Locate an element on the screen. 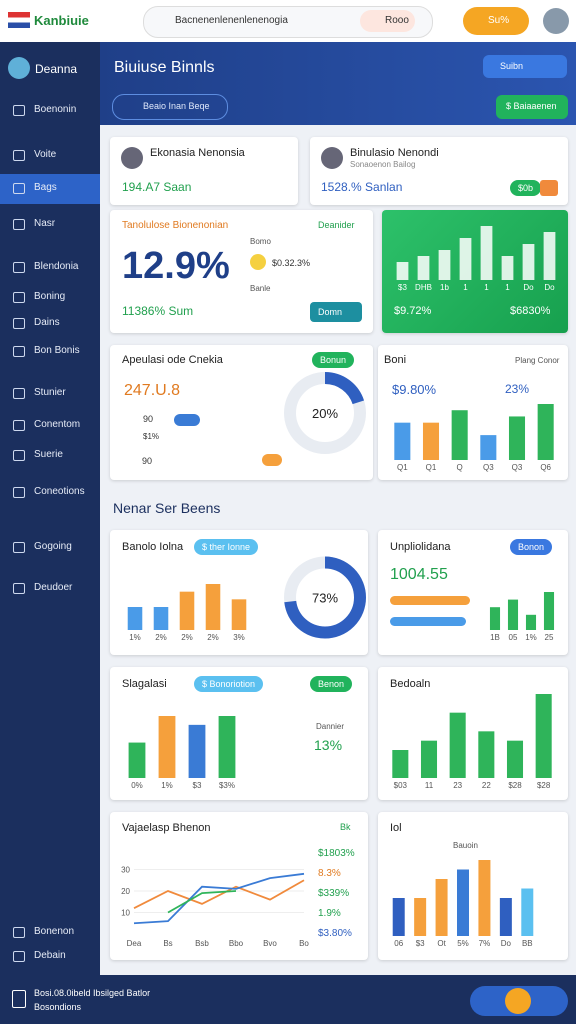 The width and height of the screenshot is (576, 1024). header-action-text: $ Baiaaenen is located at coordinates (531, 106).